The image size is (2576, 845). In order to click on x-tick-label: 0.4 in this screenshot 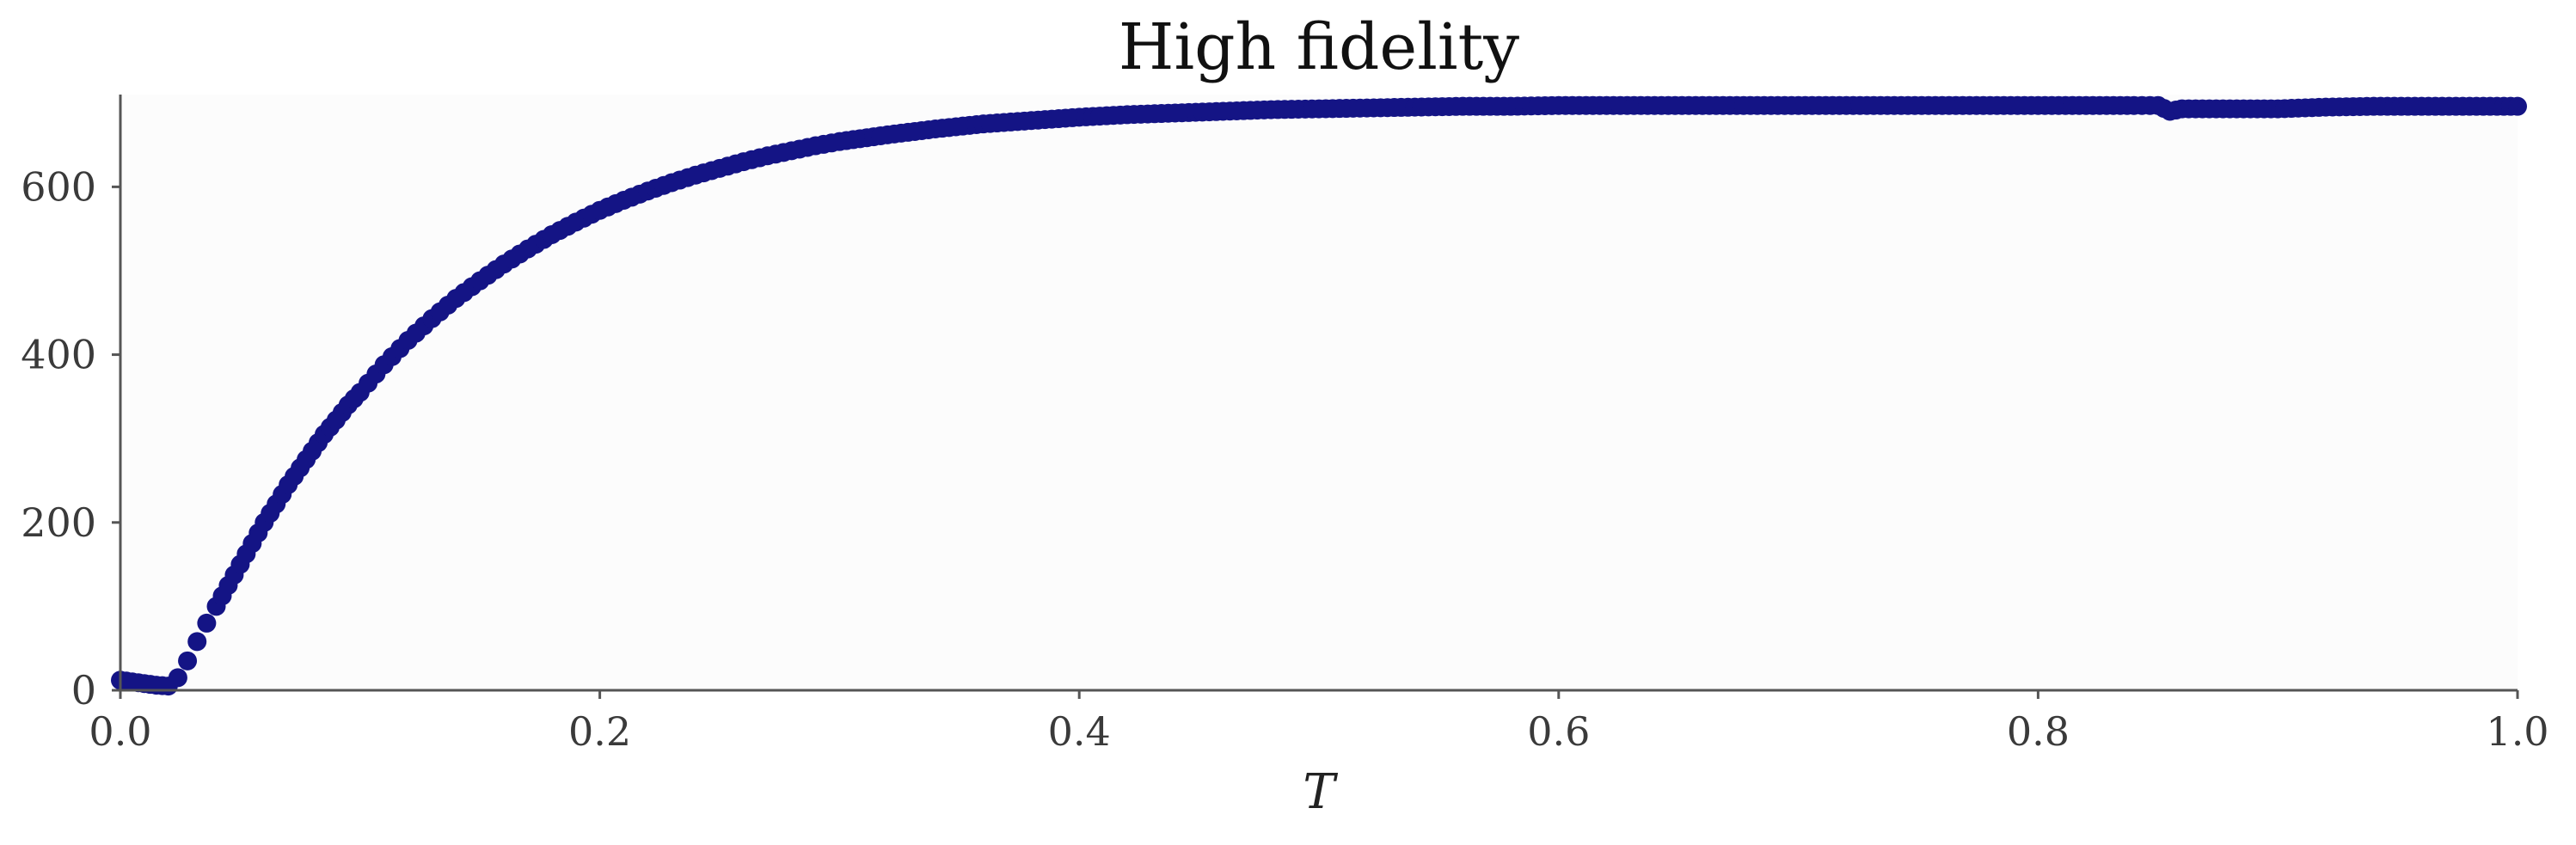, I will do `click(1079, 731)`.